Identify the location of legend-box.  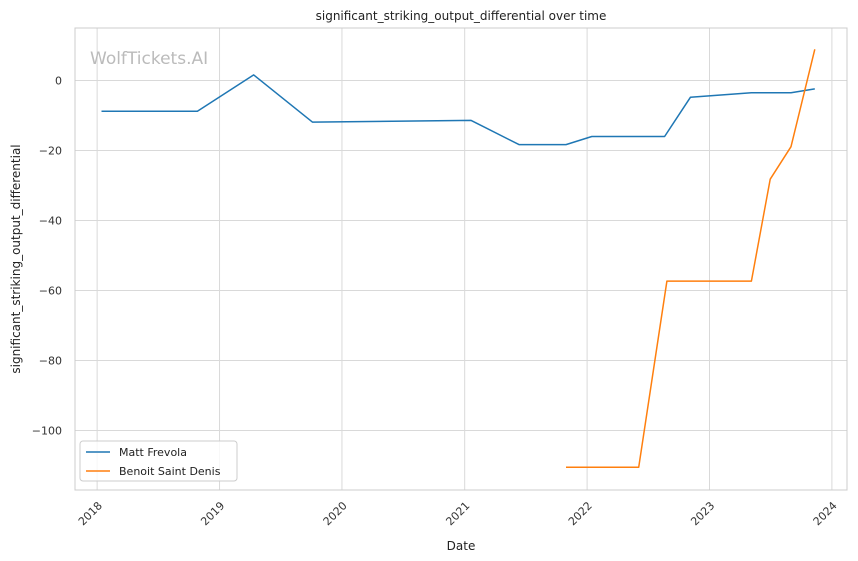
(158, 461).